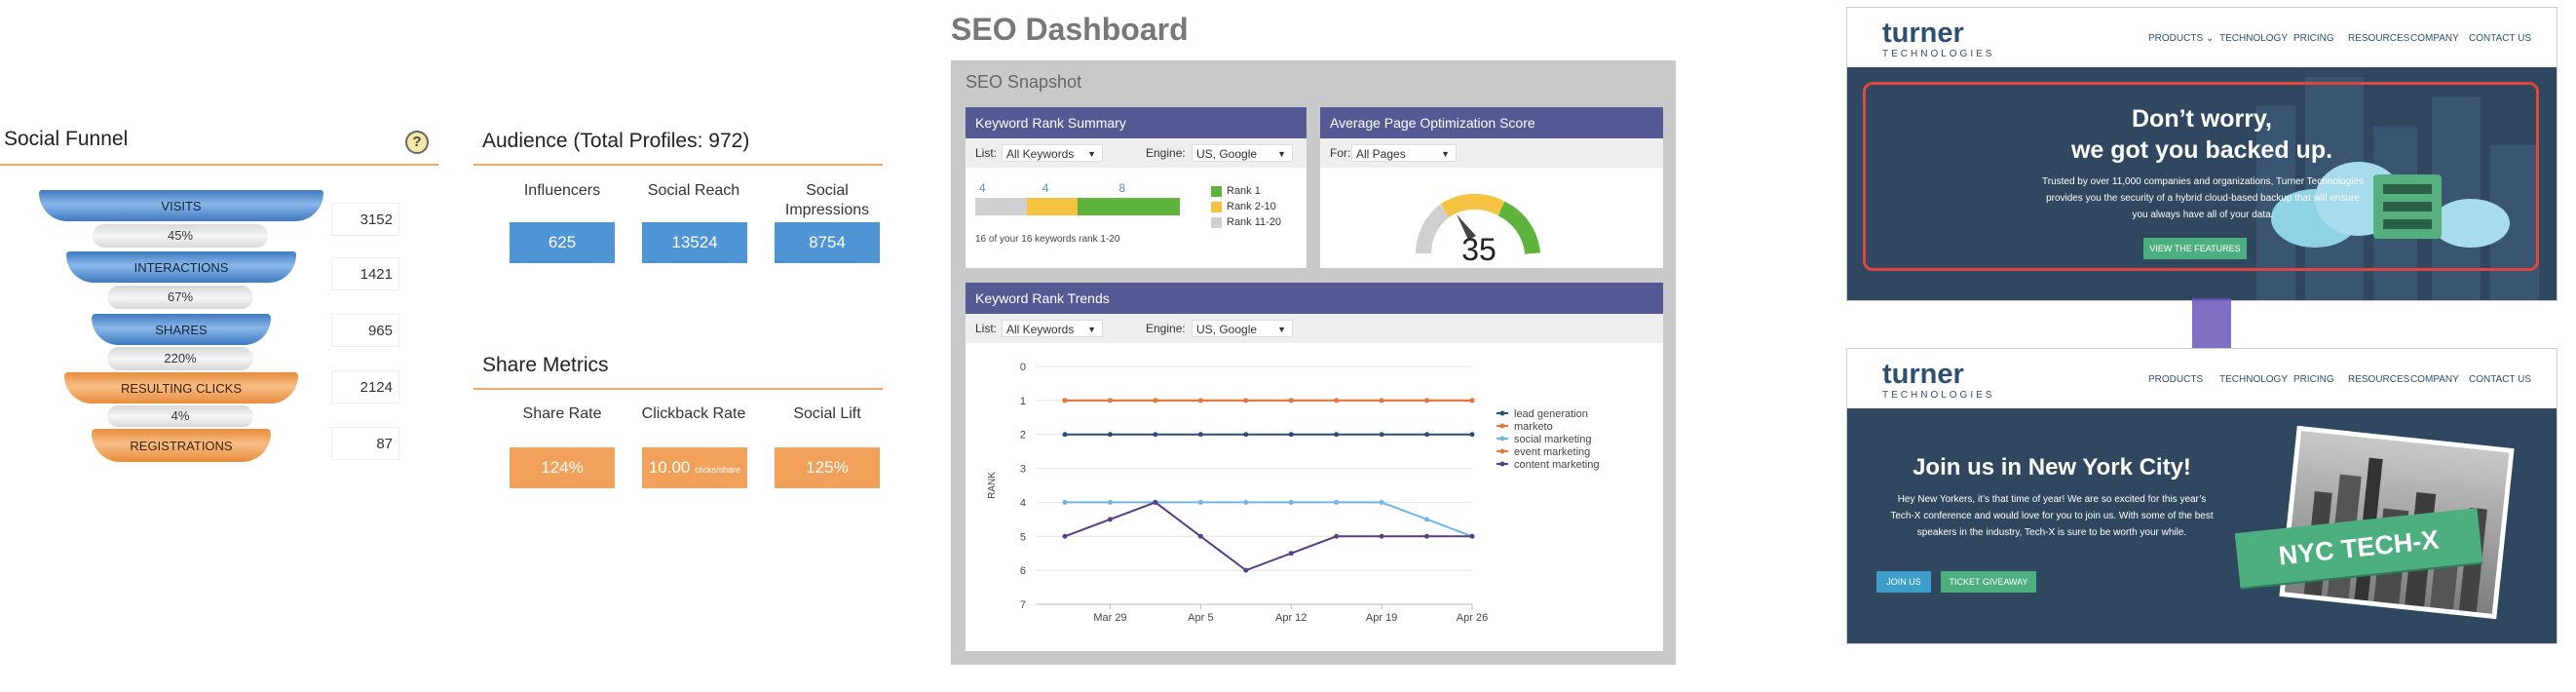 This screenshot has width=2576, height=692. I want to click on pages-select-value: All Pages, so click(1381, 154).